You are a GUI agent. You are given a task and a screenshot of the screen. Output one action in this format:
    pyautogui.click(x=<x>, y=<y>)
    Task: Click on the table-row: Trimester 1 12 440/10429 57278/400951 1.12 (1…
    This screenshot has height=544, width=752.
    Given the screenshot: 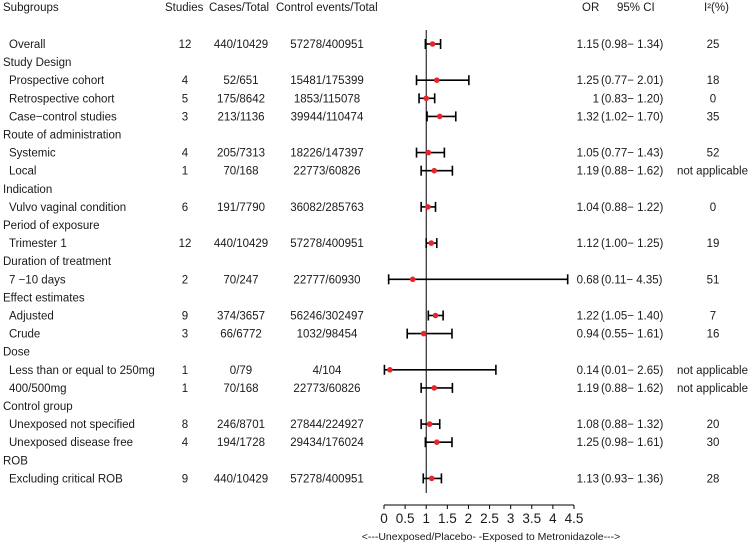 What is the action you would take?
    pyautogui.click(x=364, y=244)
    